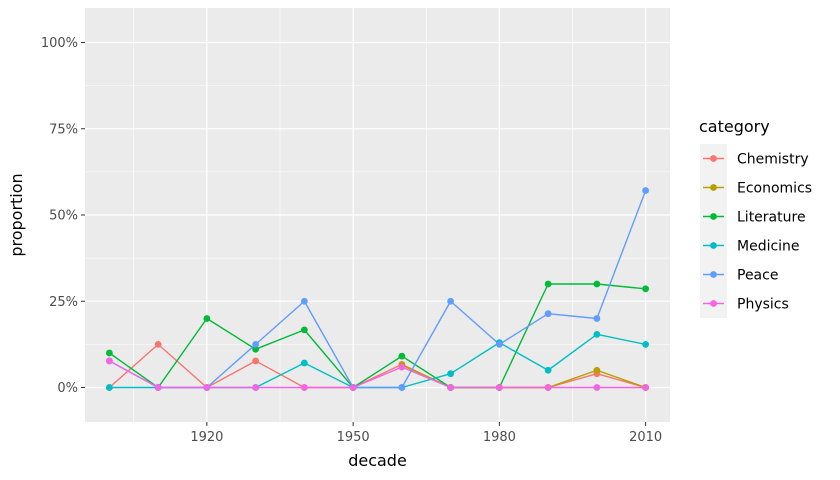 The image size is (840, 480). What do you see at coordinates (768, 247) in the screenshot?
I see `legend-label: Medicine` at bounding box center [768, 247].